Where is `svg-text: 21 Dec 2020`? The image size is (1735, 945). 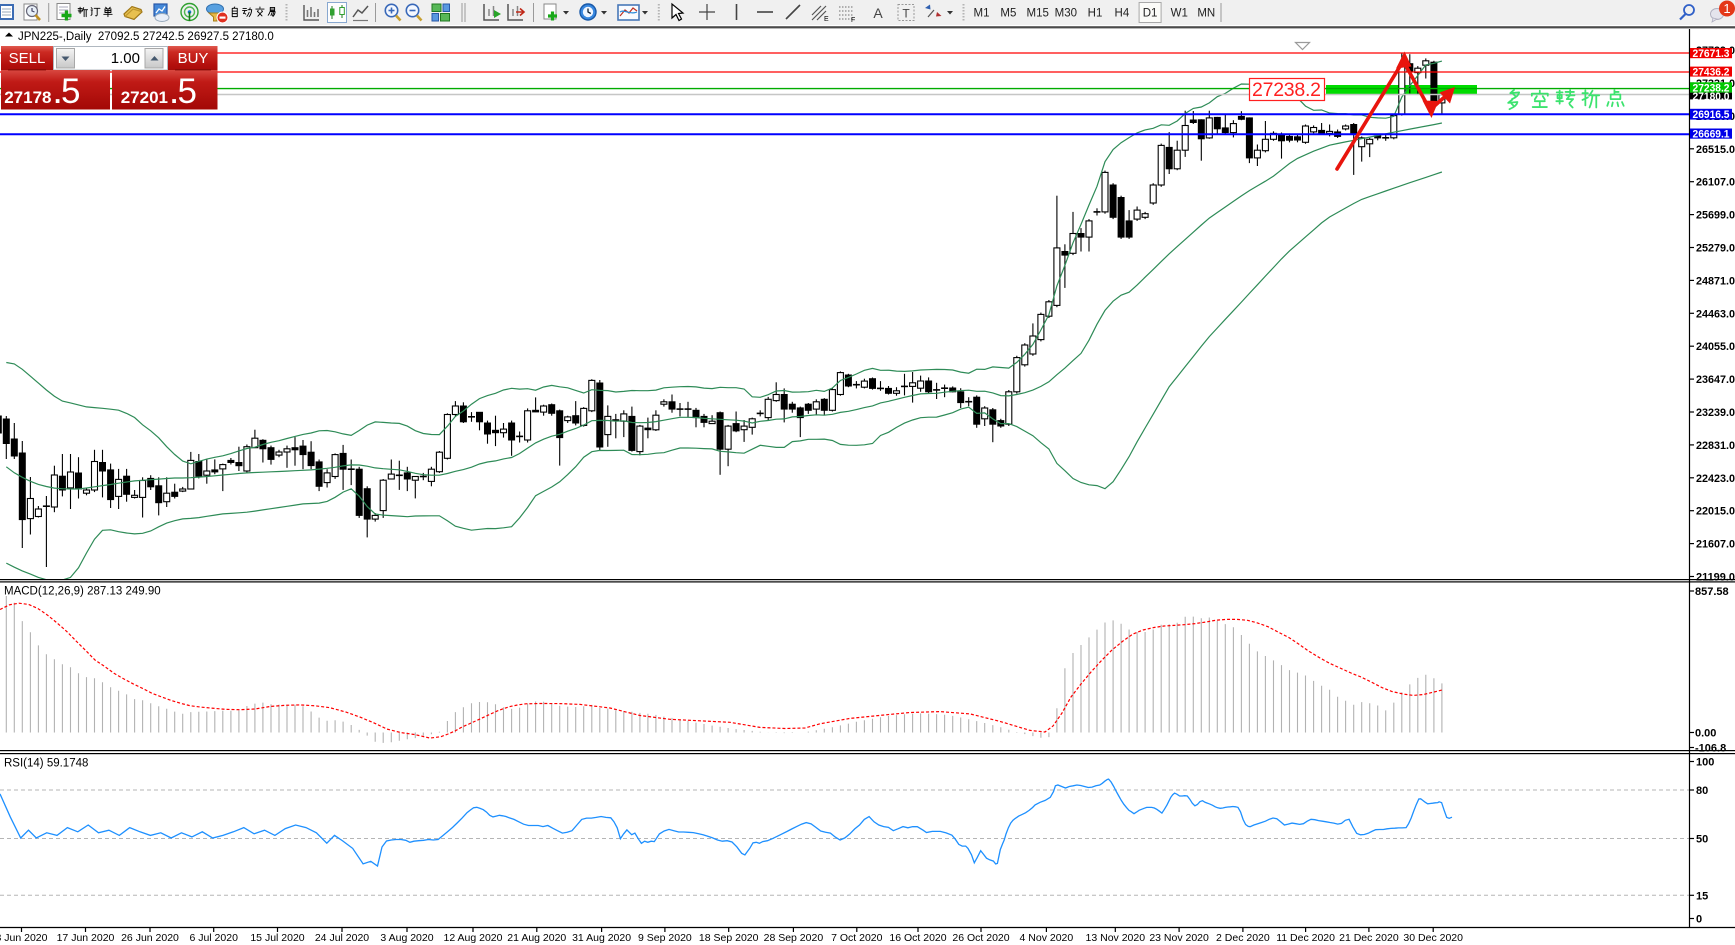 svg-text: 21 Dec 2020 is located at coordinates (1369, 938).